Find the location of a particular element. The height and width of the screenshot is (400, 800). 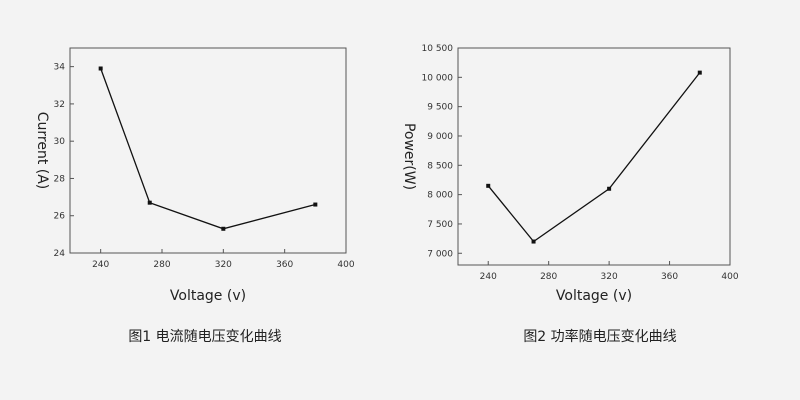

chart1-x-ticks: 240 280 320 360 400 is located at coordinates (223, 259).